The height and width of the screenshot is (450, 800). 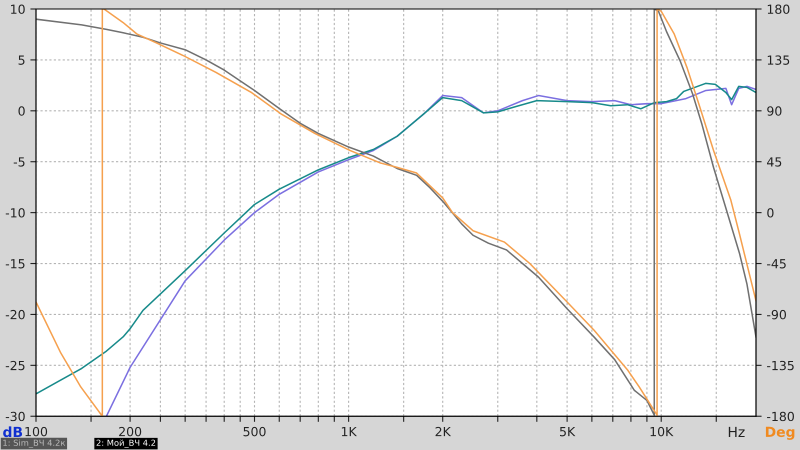 I want to click on x-tick-label: 2K, so click(x=444, y=431).